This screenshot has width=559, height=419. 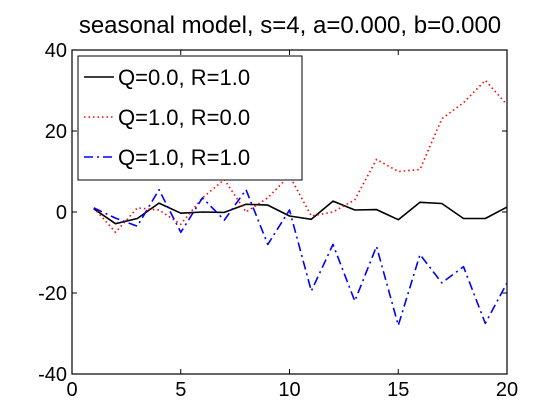 I want to click on legend: Q=0.0, R=1.0 Q=1.0, R=0.0 Q=1.0, R=1.0, so click(x=190, y=118).